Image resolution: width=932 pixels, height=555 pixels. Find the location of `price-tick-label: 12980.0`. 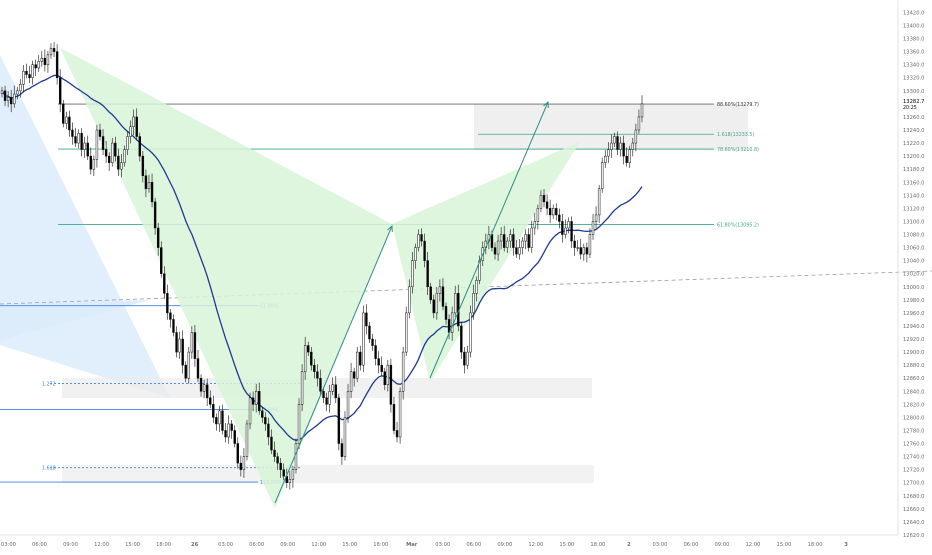

price-tick-label: 12980.0 is located at coordinates (913, 301).